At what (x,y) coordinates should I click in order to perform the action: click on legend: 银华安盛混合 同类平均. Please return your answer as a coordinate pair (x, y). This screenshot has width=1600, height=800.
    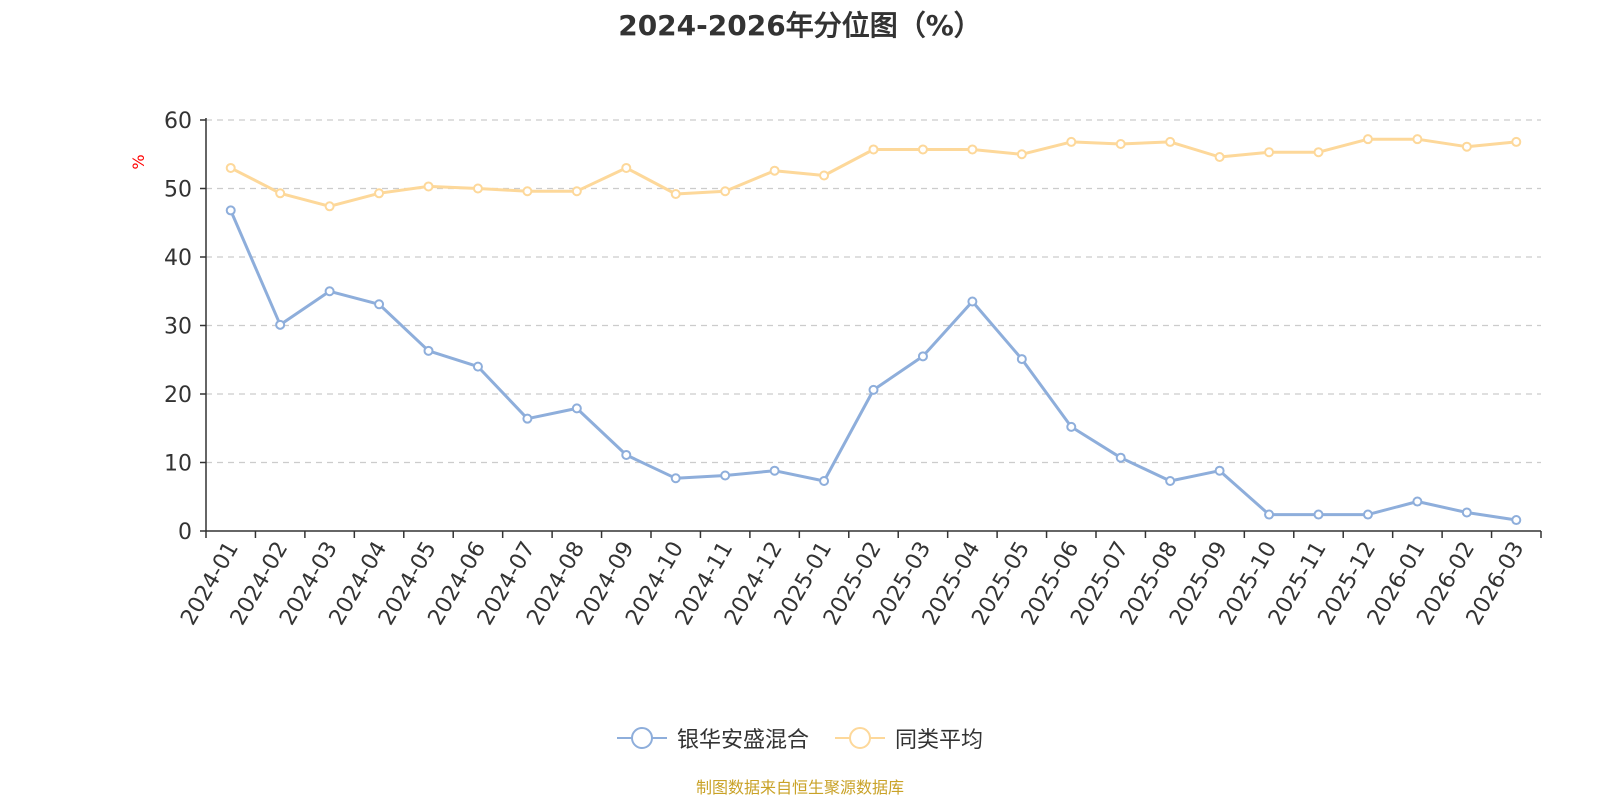
    Looking at the image, I should click on (800, 738).